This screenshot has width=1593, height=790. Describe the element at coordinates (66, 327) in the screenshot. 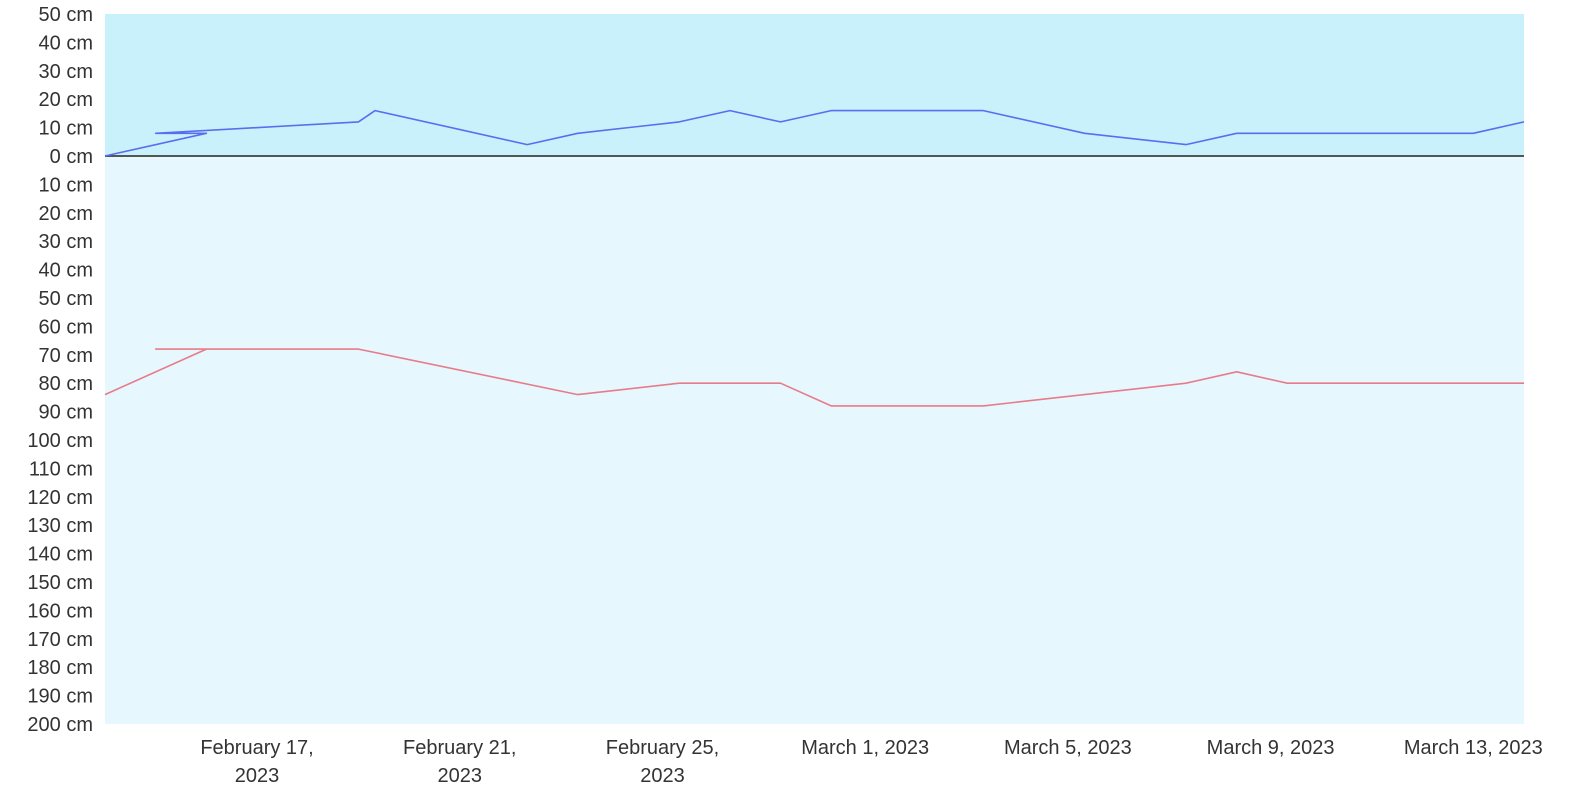

I see `y-tick-label: 60 cm` at that location.